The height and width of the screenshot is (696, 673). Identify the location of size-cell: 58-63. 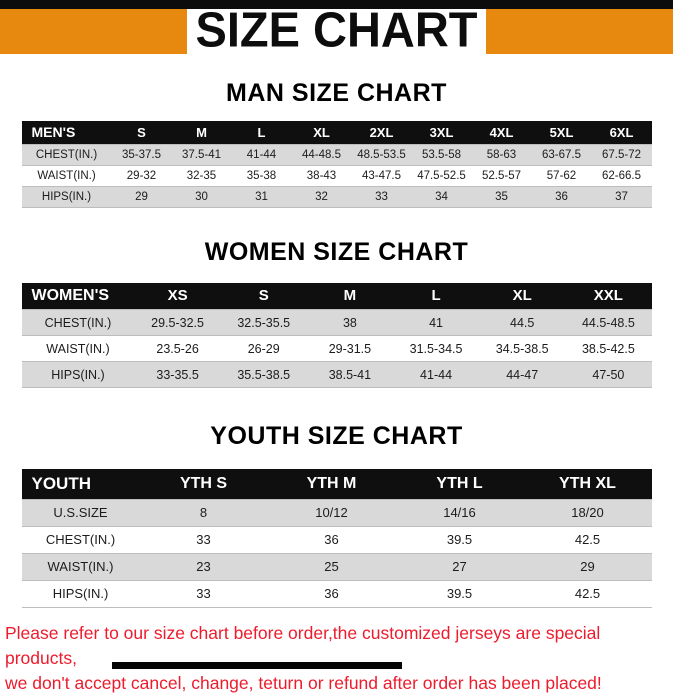
(501, 154).